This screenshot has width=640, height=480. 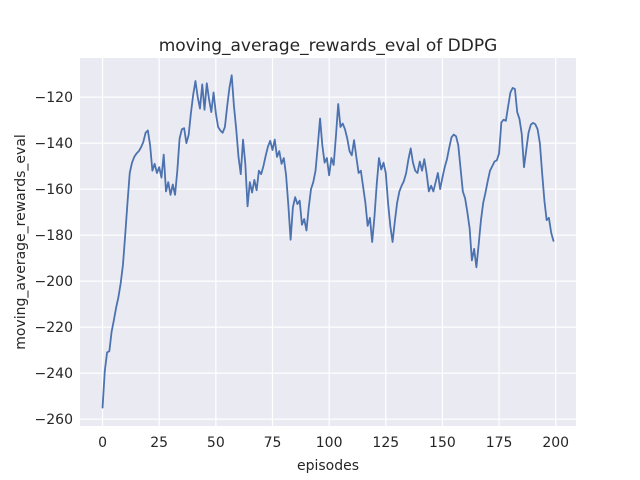 What do you see at coordinates (54, 190) in the screenshot?
I see `y-tick-label: −160` at bounding box center [54, 190].